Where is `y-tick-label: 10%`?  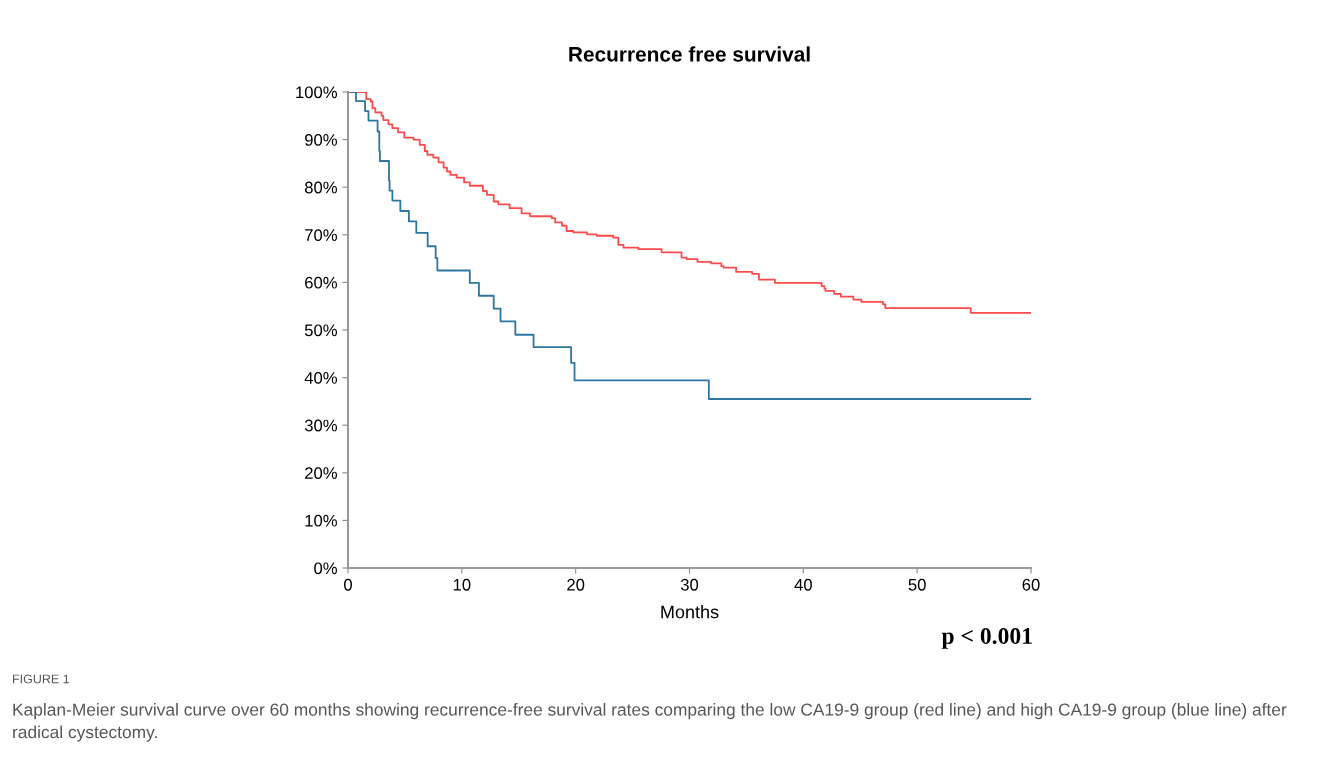 y-tick-label: 10% is located at coordinates (321, 520).